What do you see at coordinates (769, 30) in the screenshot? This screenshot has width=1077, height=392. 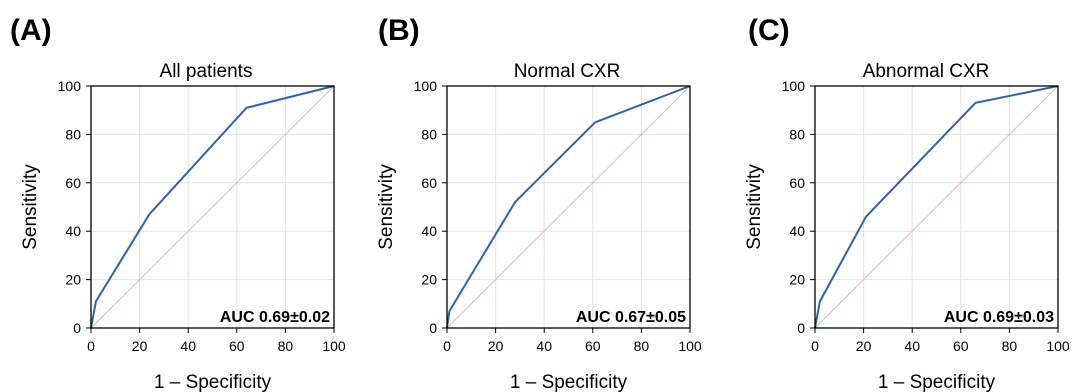 I see `panel-letter: (C)` at bounding box center [769, 30].